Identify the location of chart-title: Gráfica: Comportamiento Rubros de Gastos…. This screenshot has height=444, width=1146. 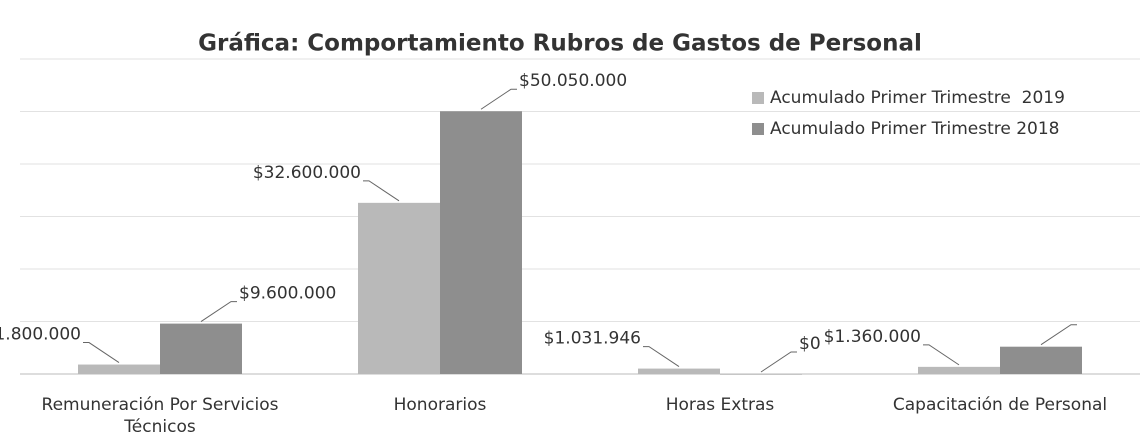
(560, 44).